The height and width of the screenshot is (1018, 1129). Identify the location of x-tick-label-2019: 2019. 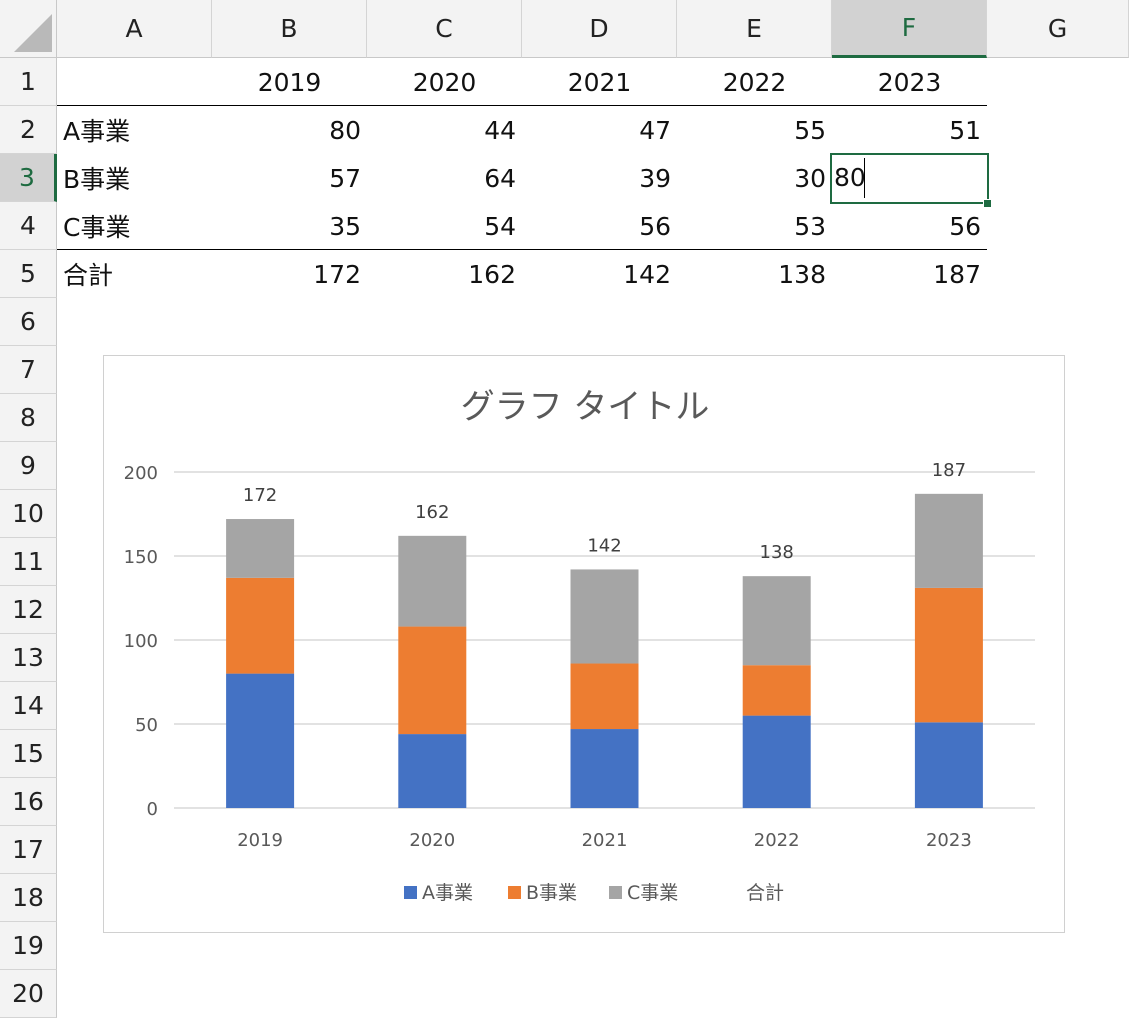
(260, 840).